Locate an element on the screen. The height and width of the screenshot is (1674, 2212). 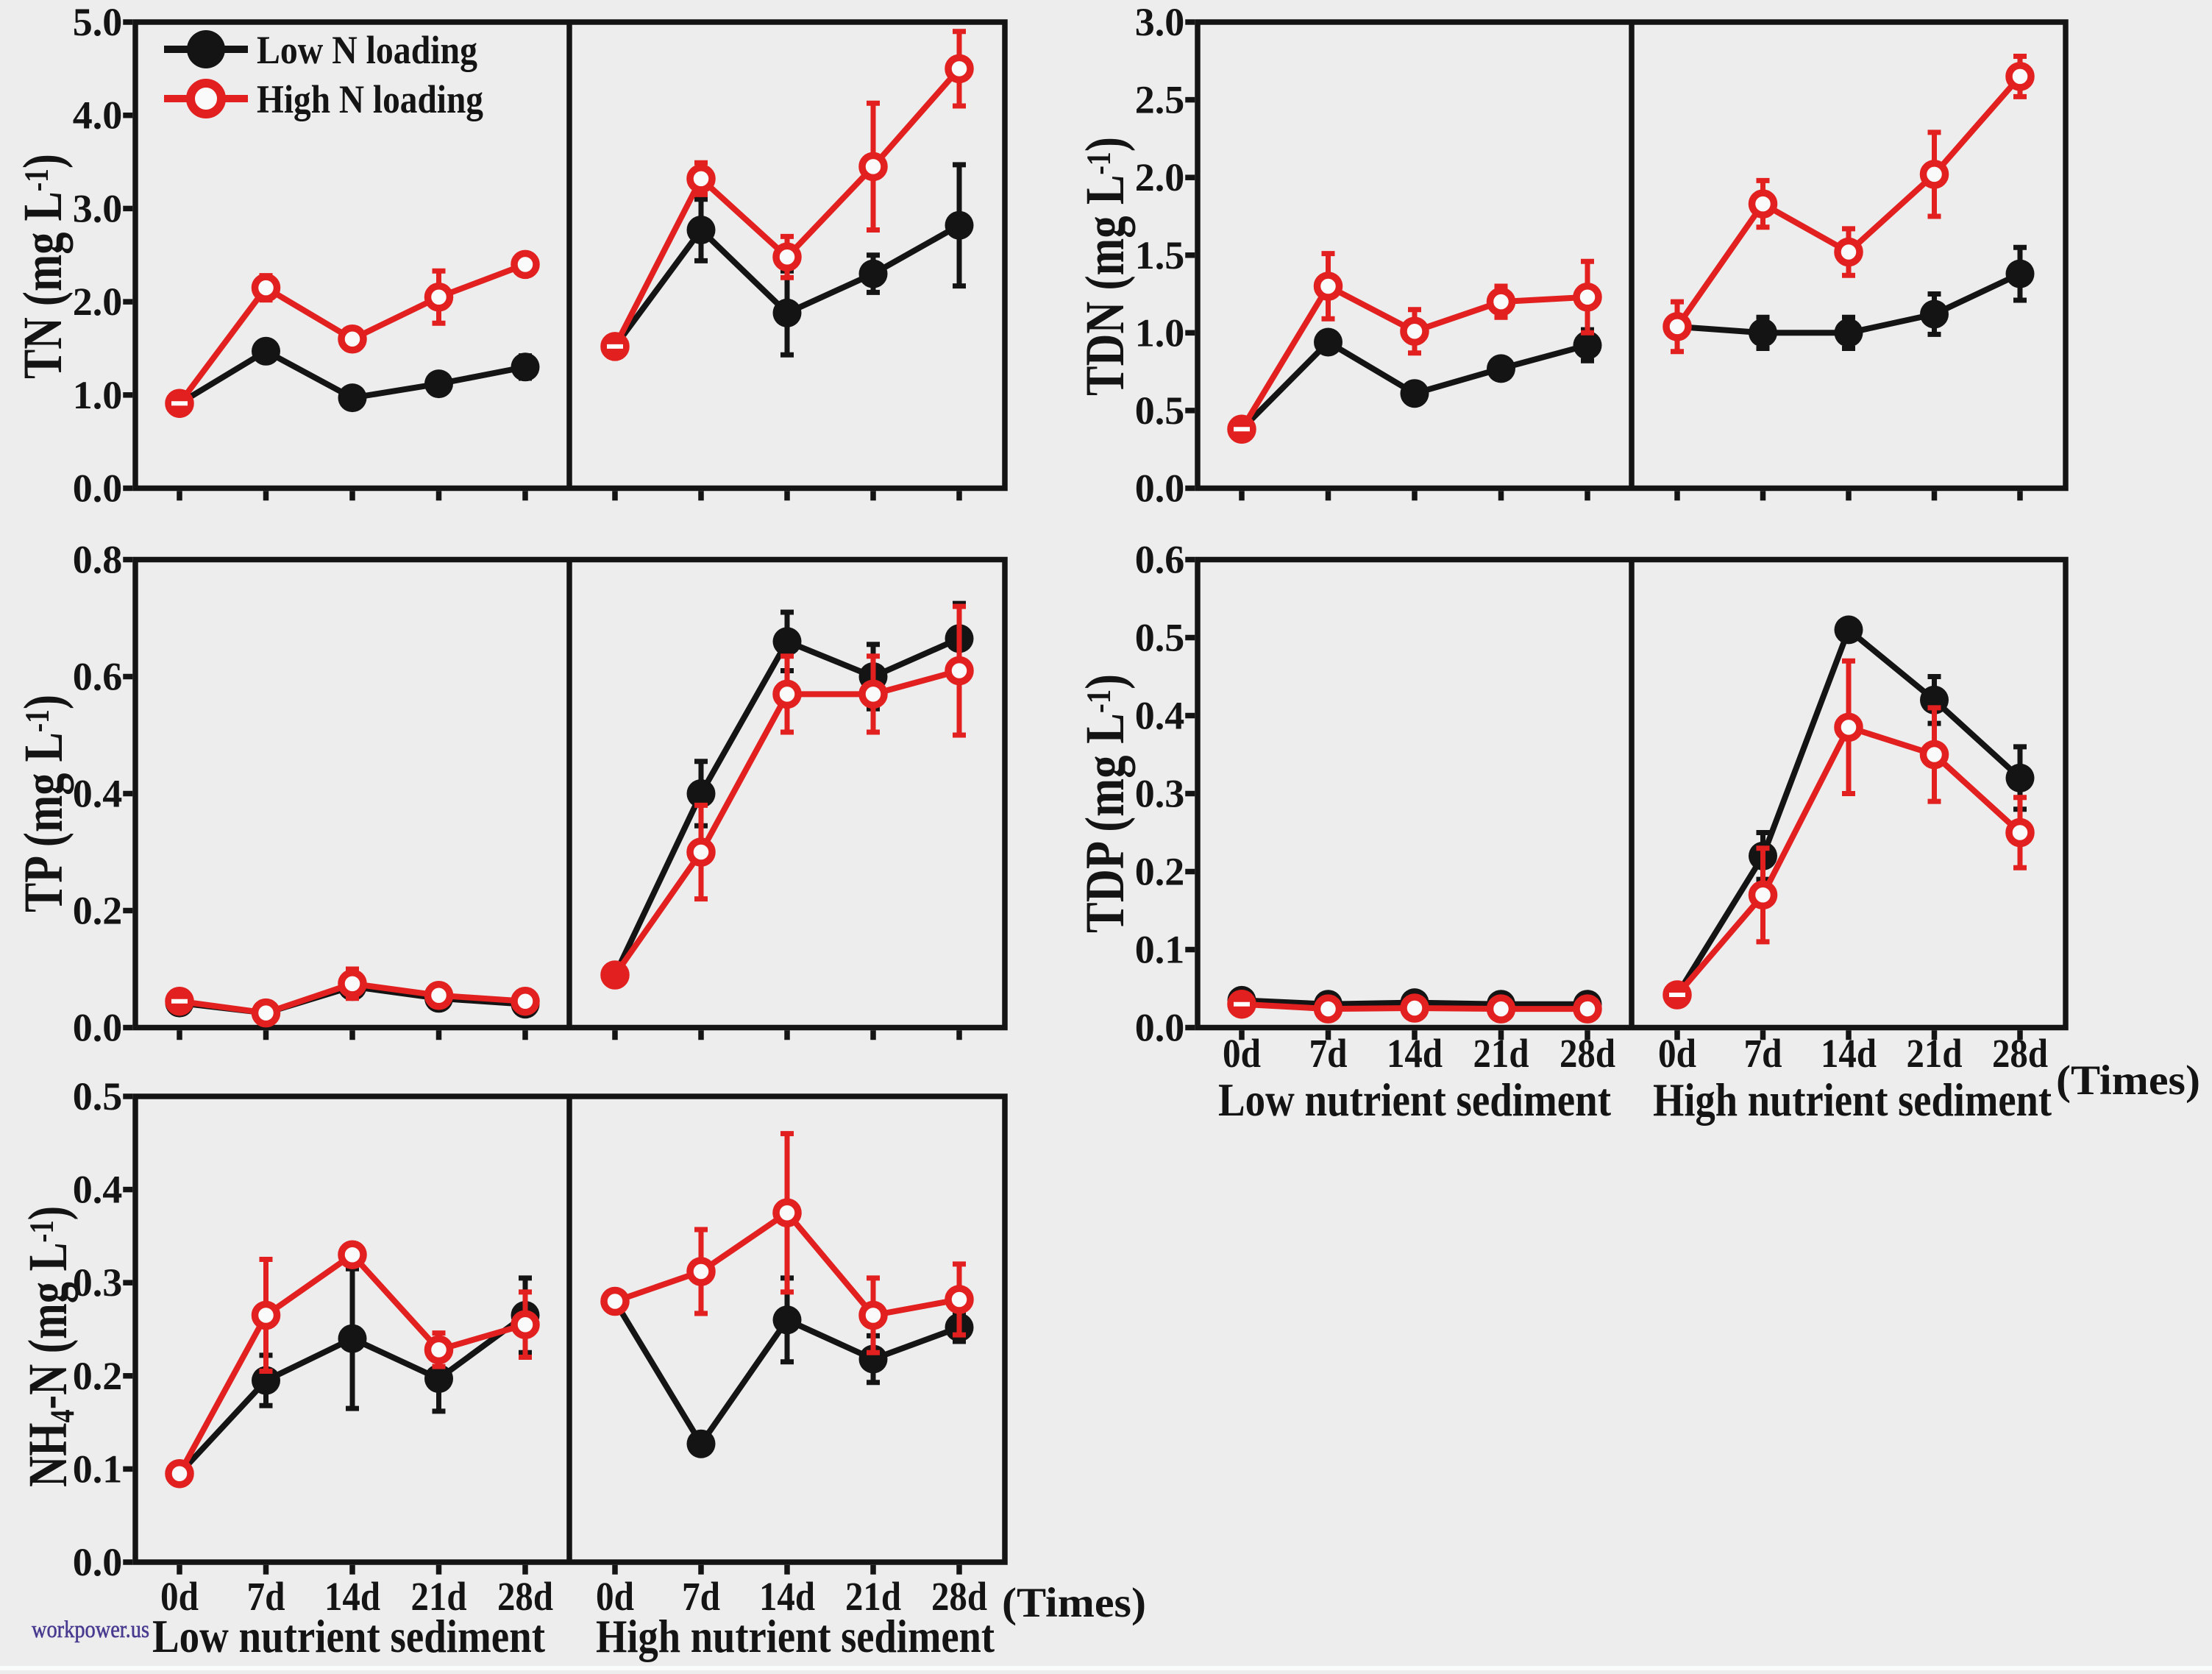
svg-text: 4.0 is located at coordinates (98, 115).